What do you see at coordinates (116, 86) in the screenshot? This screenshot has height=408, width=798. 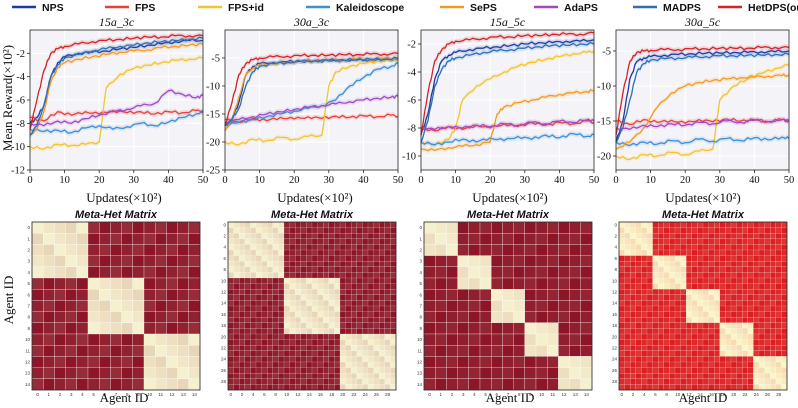 I see `series-line-madps` at bounding box center [116, 86].